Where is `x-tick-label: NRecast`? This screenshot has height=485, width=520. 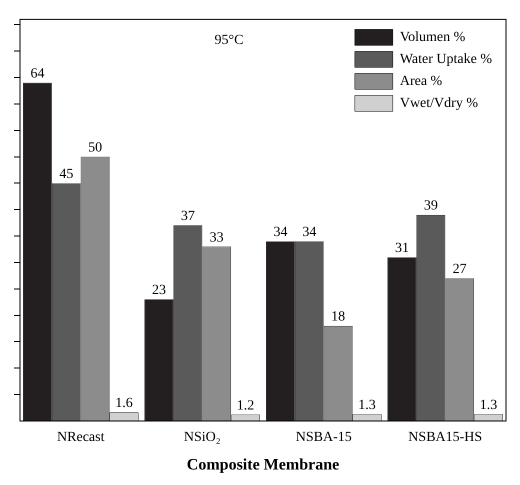
x-tick-label: NRecast is located at coordinates (81, 438).